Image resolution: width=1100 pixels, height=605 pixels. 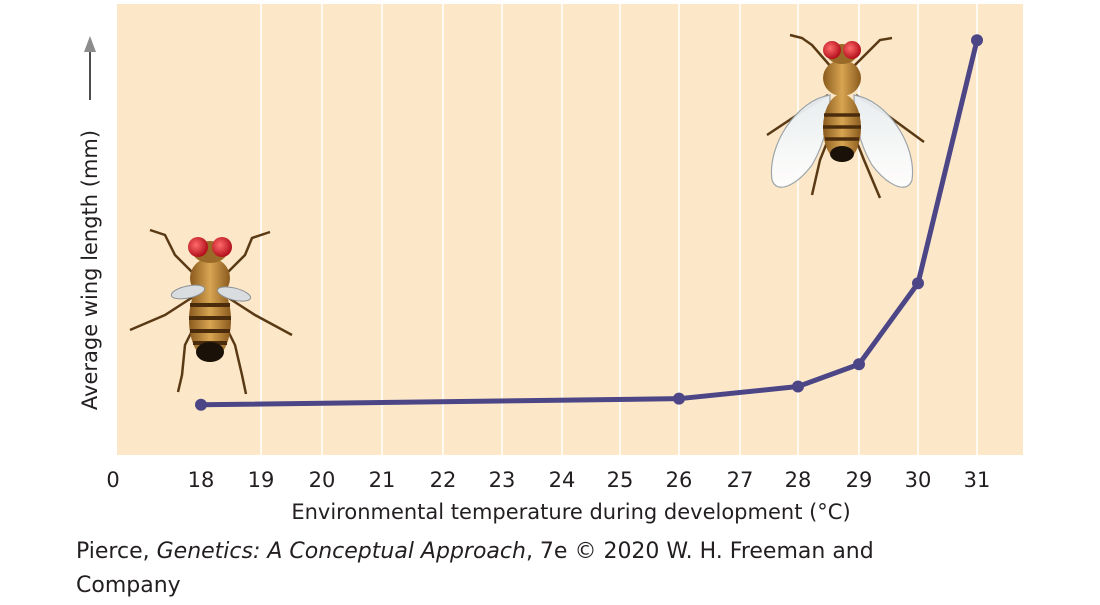 I want to click on x-tick-label-0: 0, so click(x=112, y=480).